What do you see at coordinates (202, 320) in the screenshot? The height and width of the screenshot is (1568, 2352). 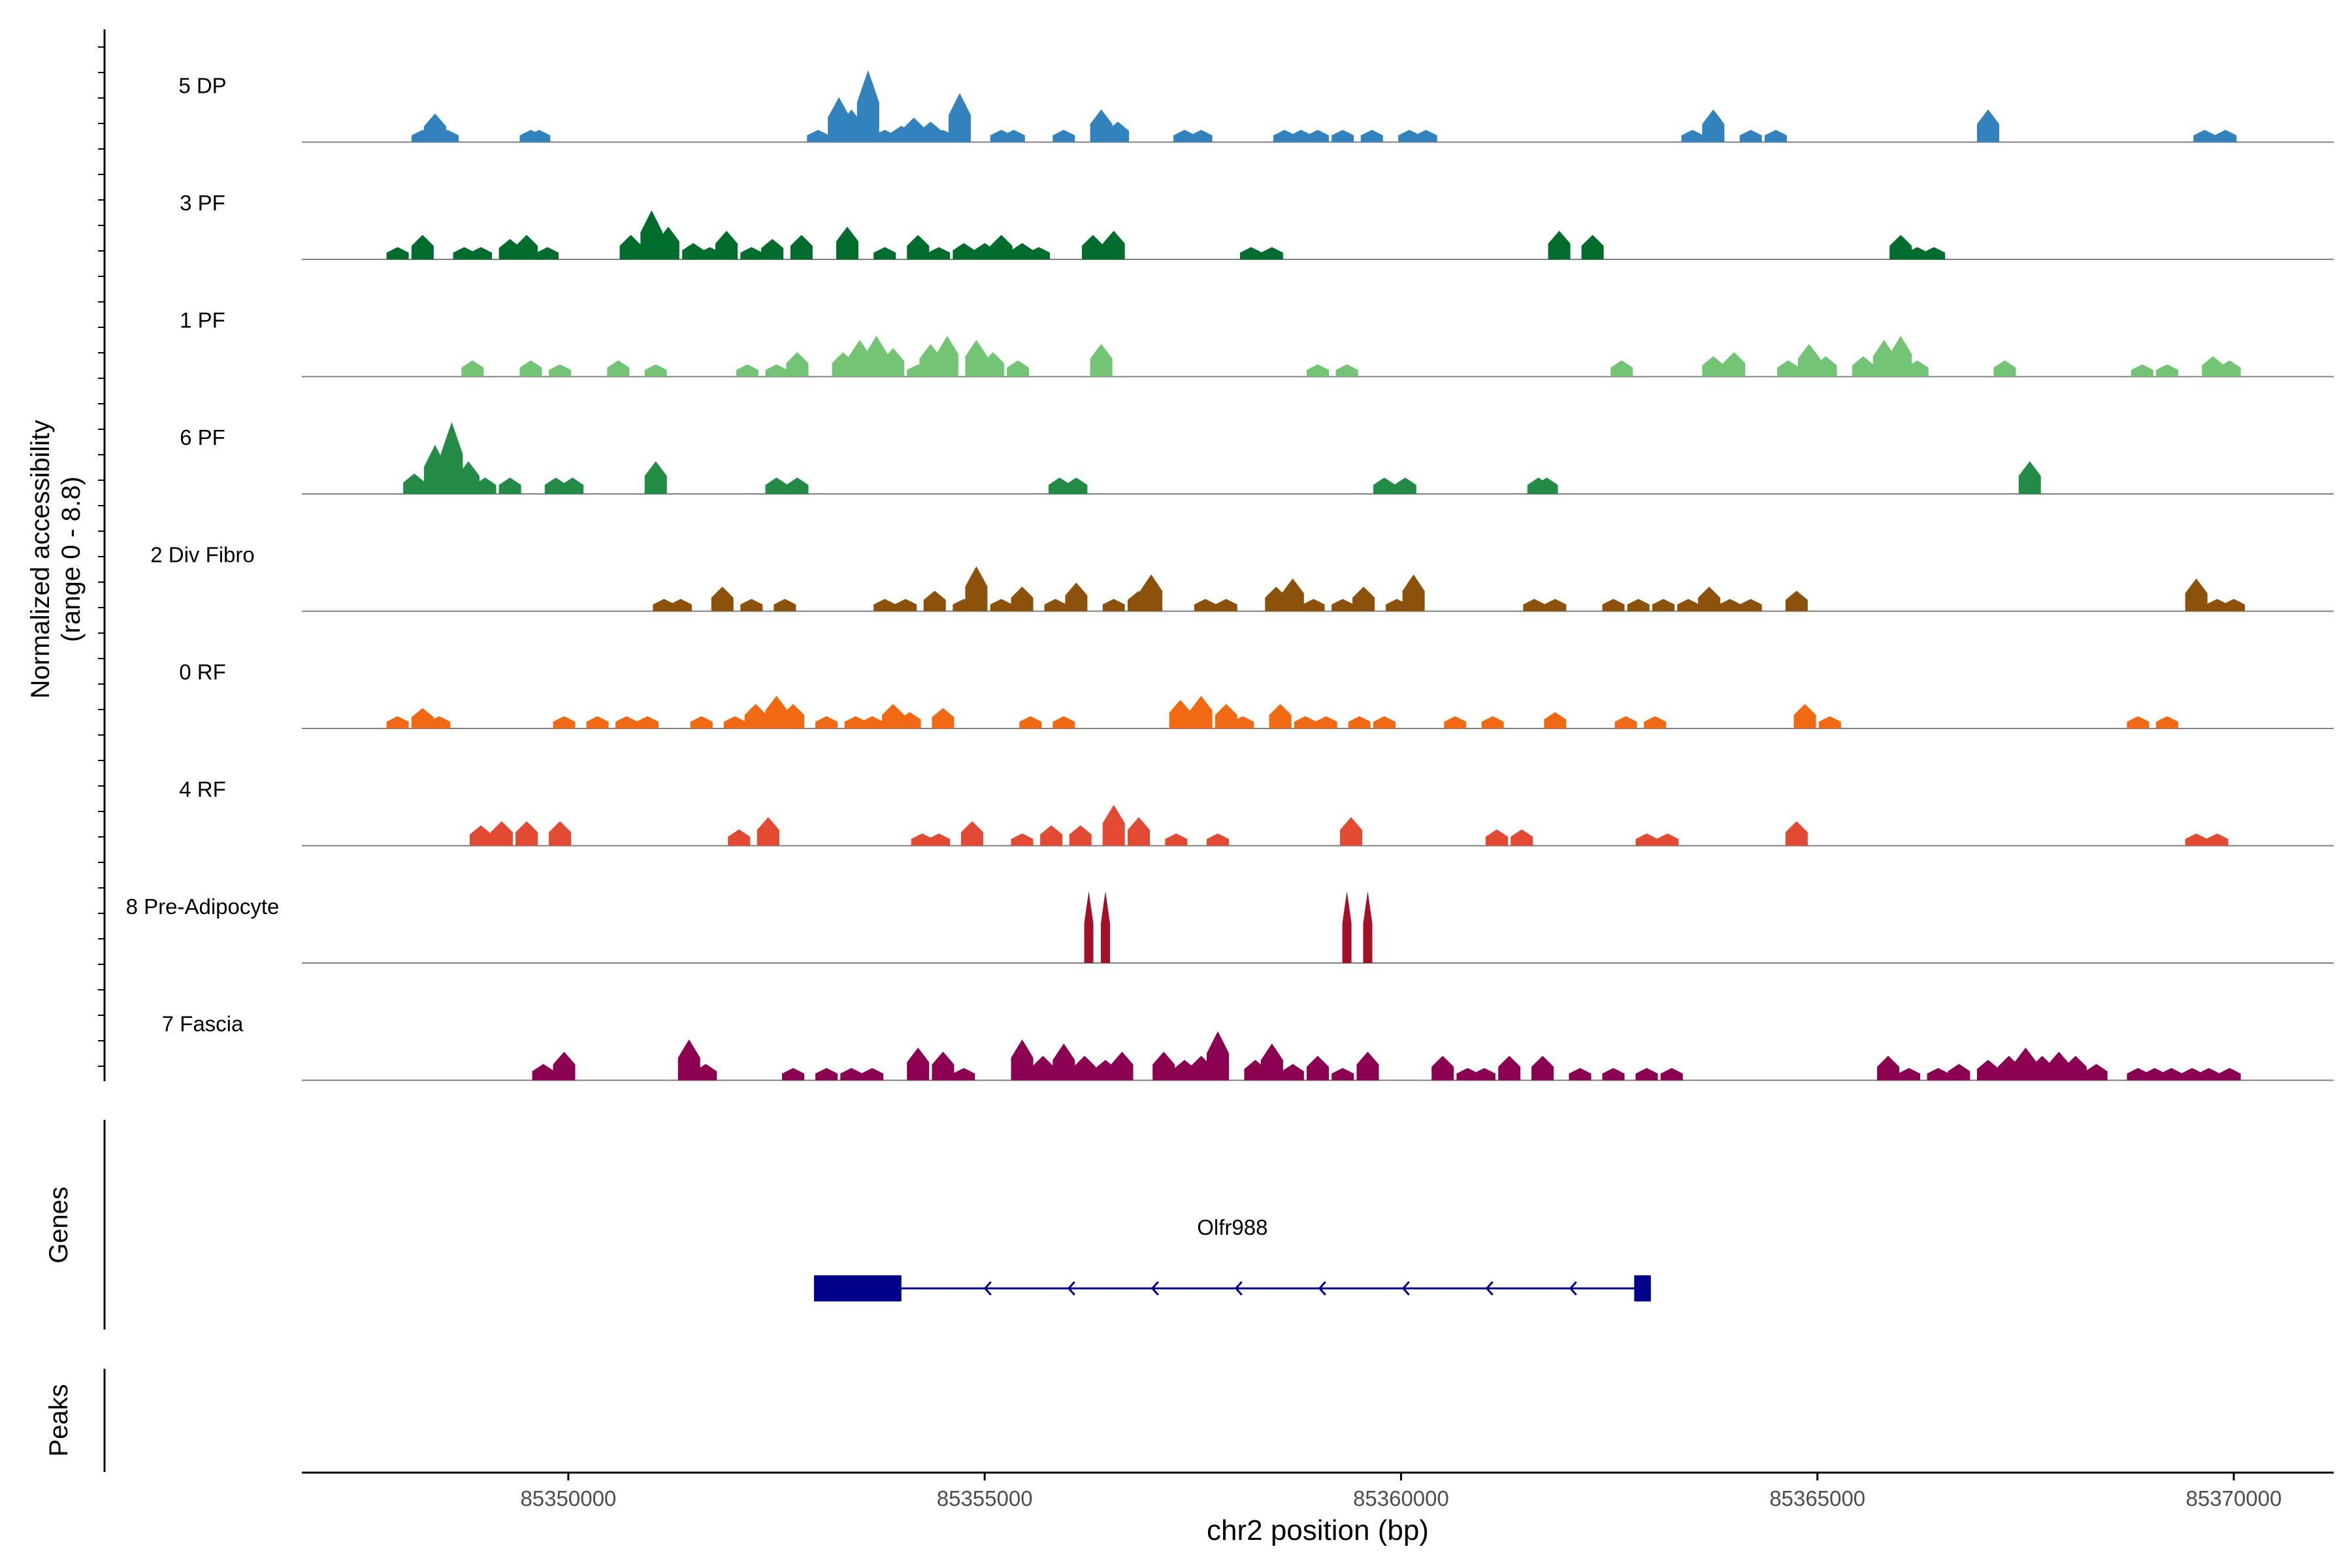 I see `track-label: 1 PF` at bounding box center [202, 320].